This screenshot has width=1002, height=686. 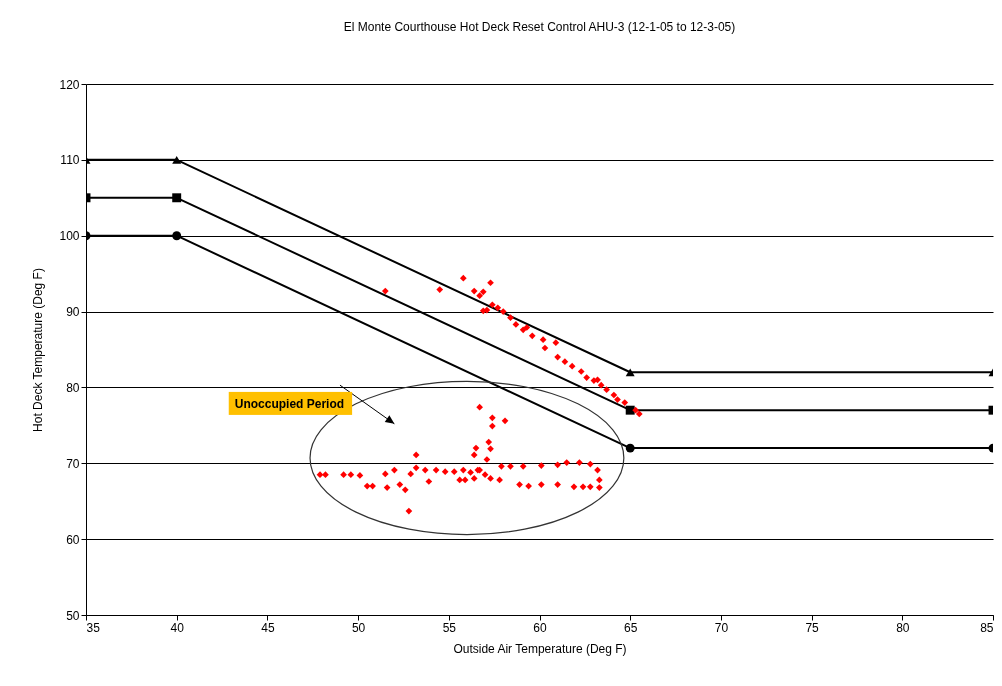 I want to click on y-tick-label: 50, so click(x=73, y=615).